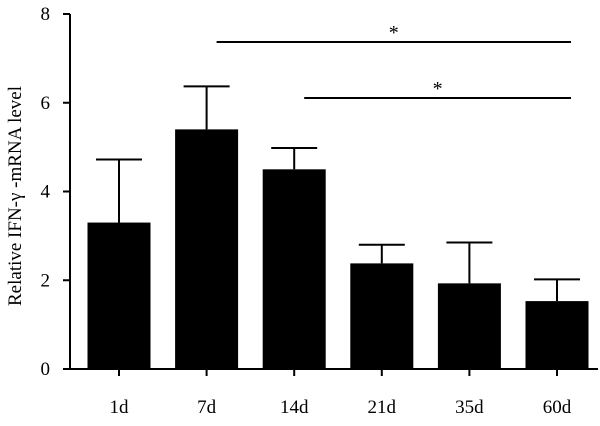  What do you see at coordinates (382, 316) in the screenshot?
I see `bar-21d` at bounding box center [382, 316].